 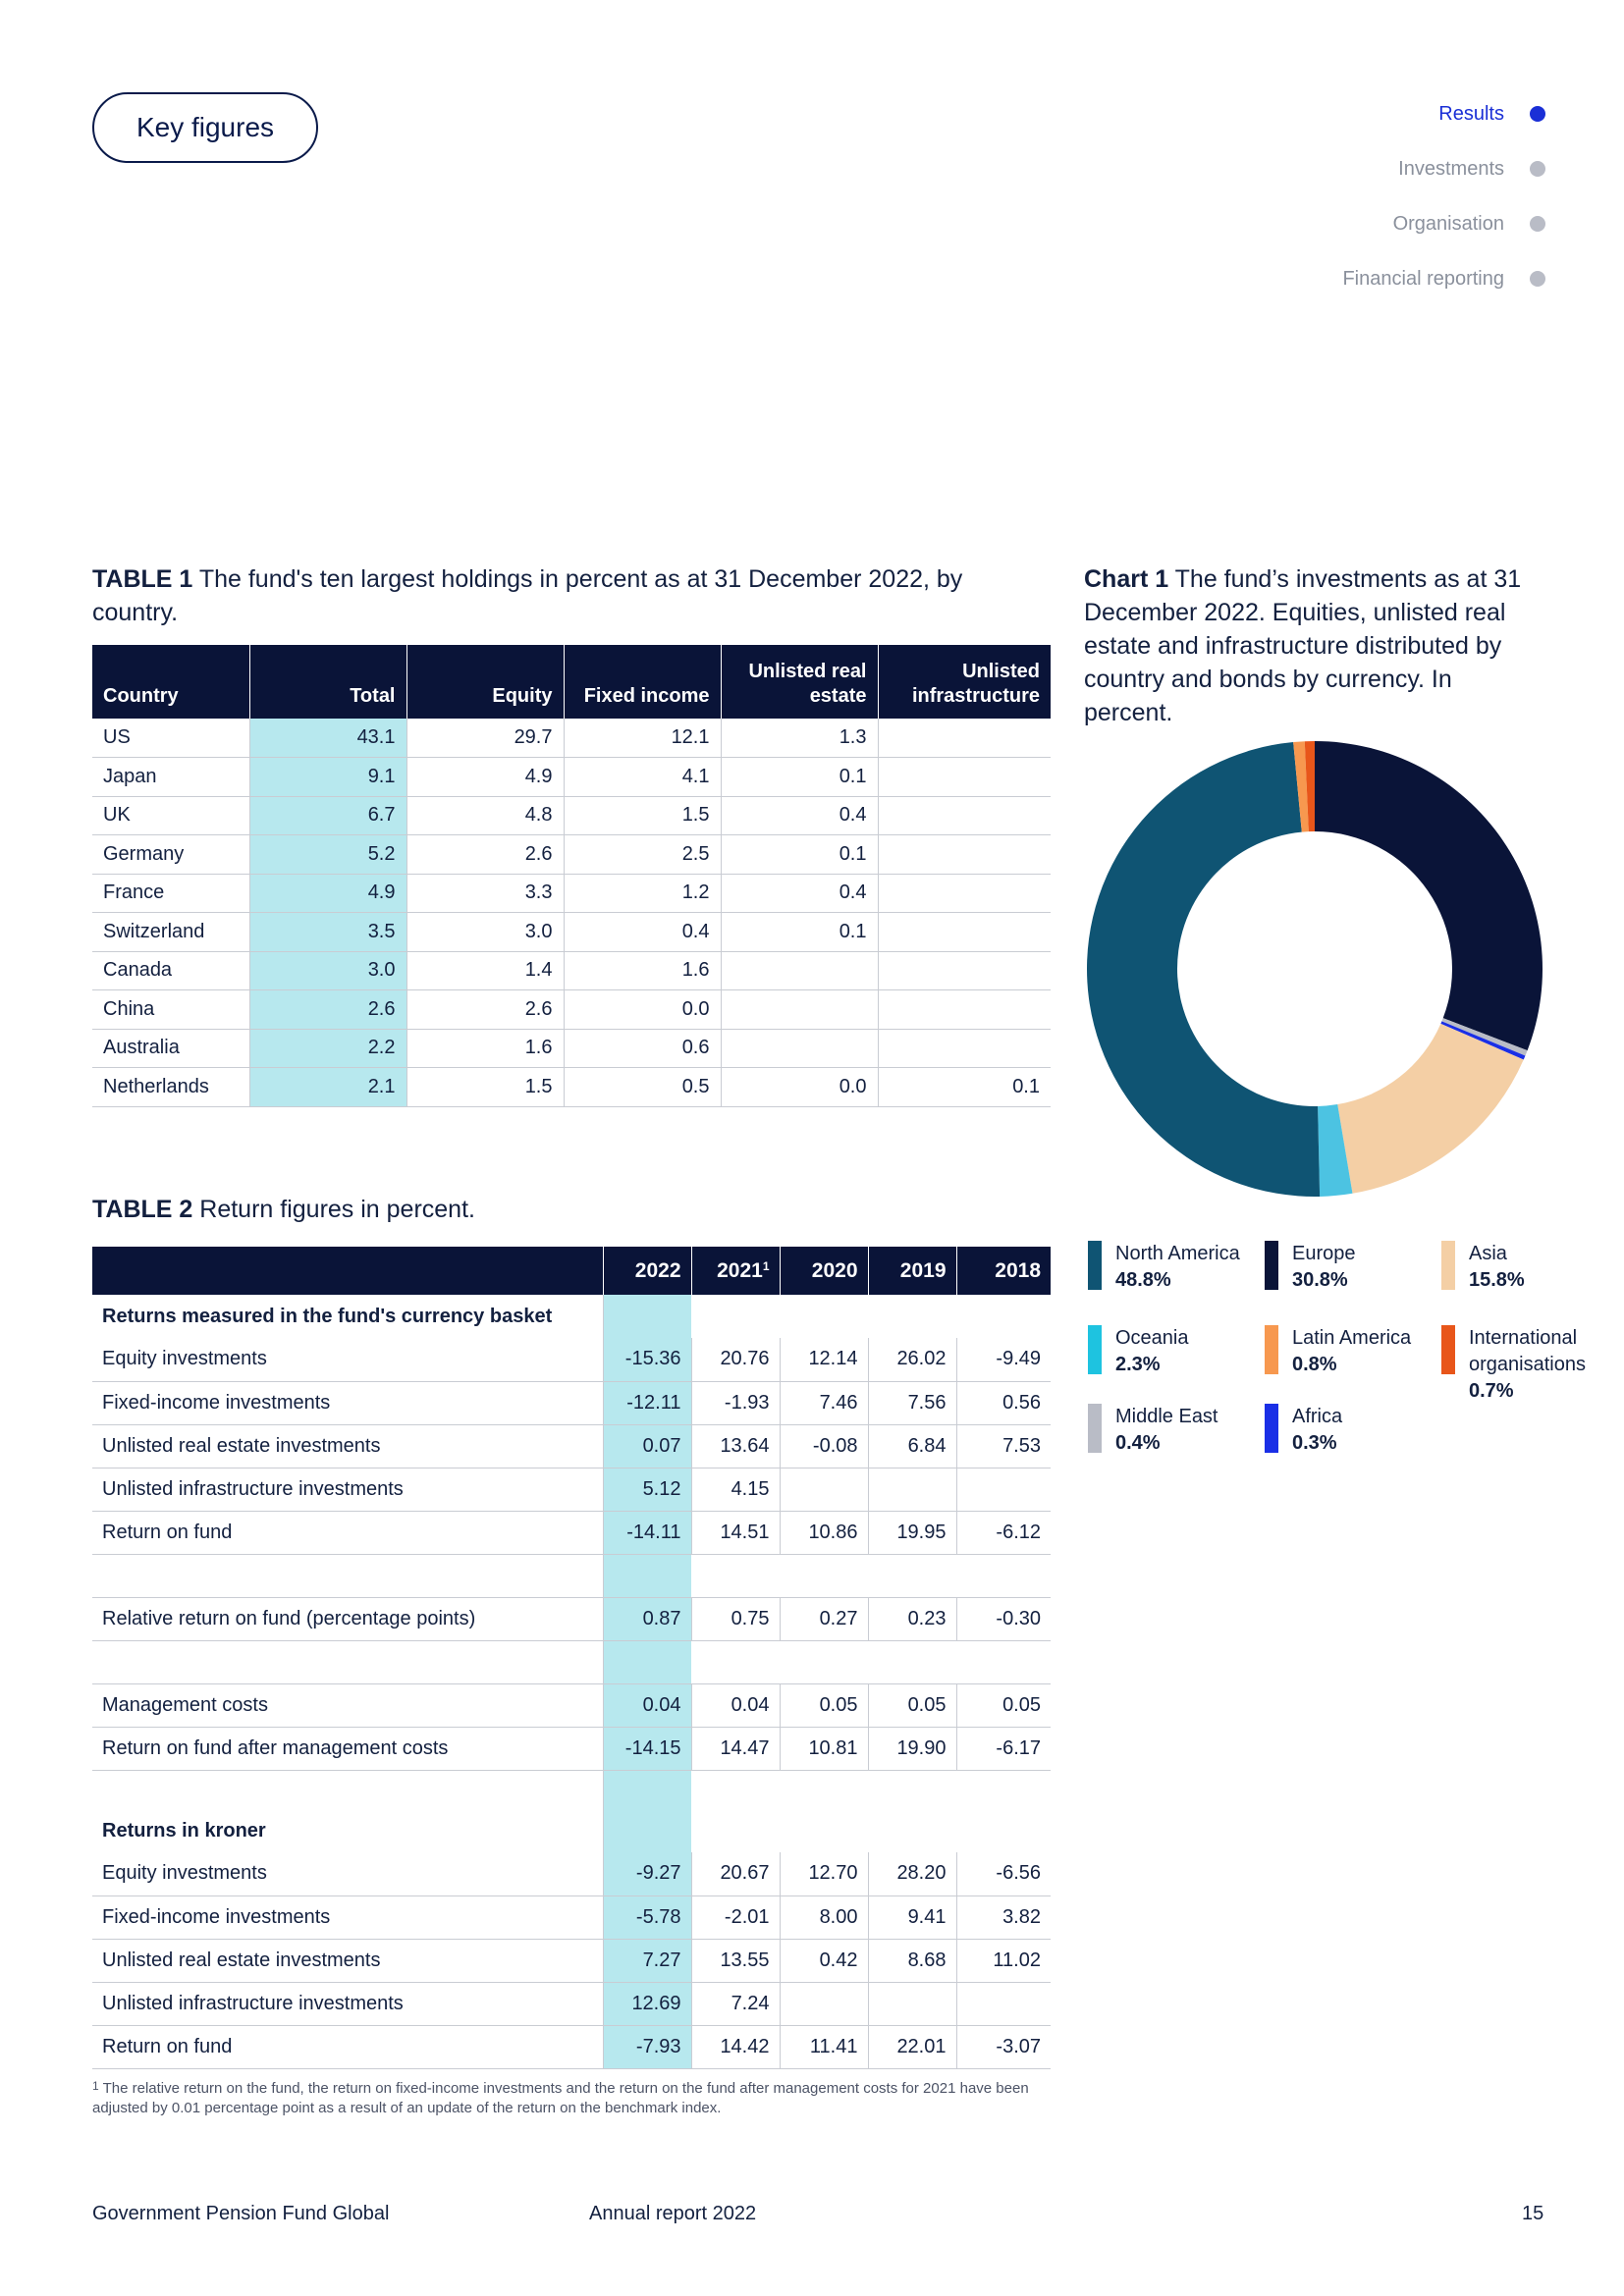 What do you see at coordinates (485, 1087) in the screenshot?
I see `value-cell: 1.5` at bounding box center [485, 1087].